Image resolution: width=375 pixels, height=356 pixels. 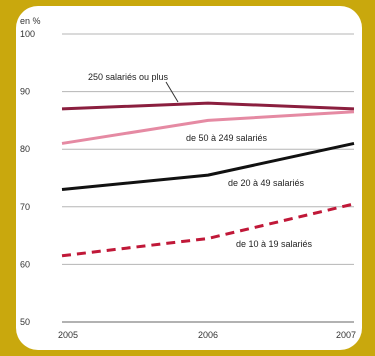 I want to click on y-tick-label-70: 70, so click(x=25, y=207).